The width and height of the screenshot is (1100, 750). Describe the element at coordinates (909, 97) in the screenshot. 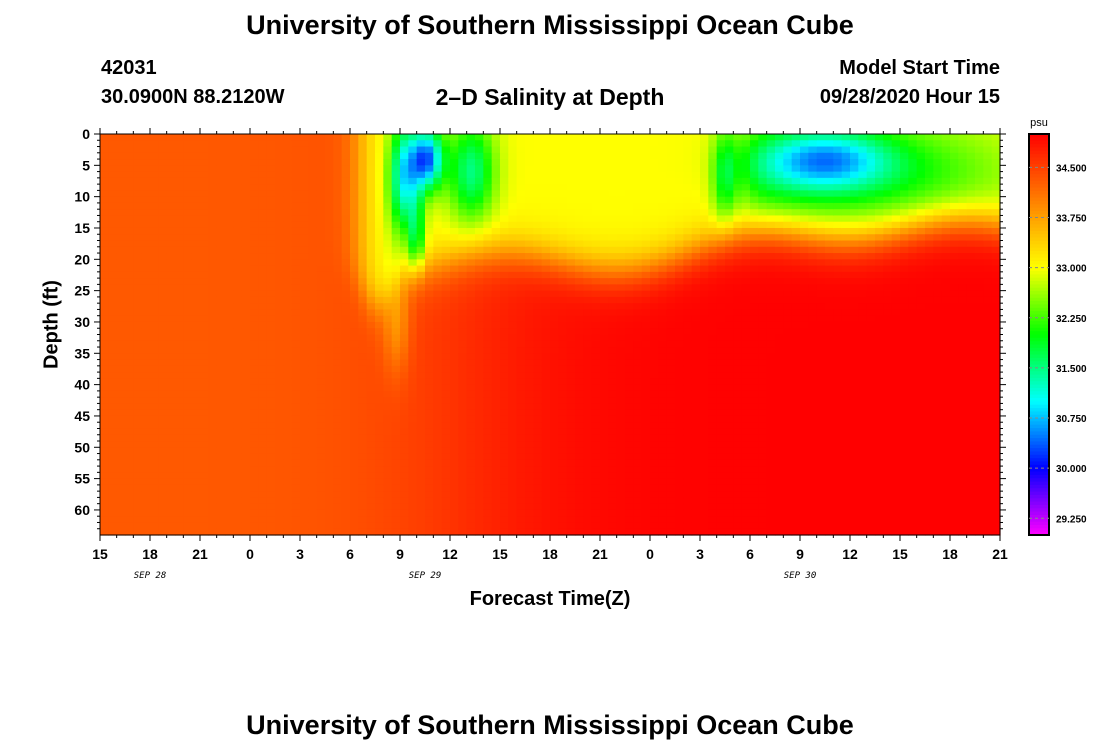

I see `model-start-value: 09/28/2020 Hour 15` at that location.